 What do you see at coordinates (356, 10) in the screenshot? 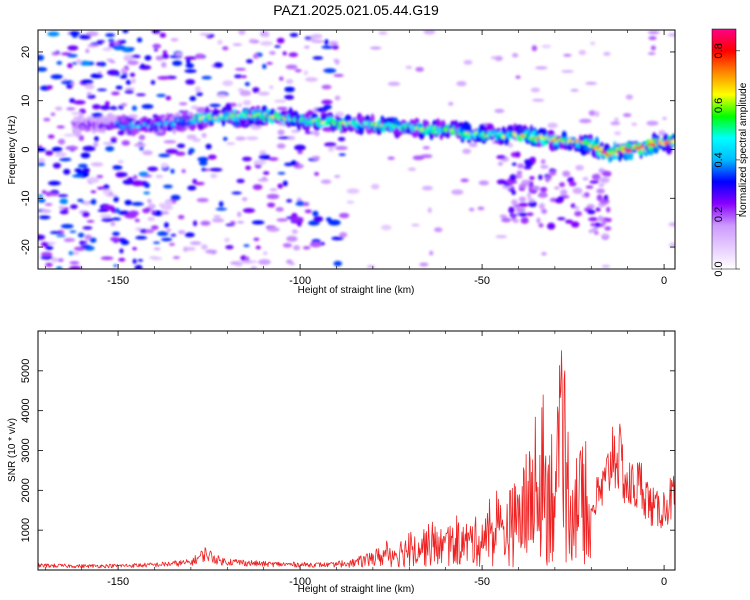
I see `chart-title: PAZ1.2025.021.05.44.G19` at bounding box center [356, 10].